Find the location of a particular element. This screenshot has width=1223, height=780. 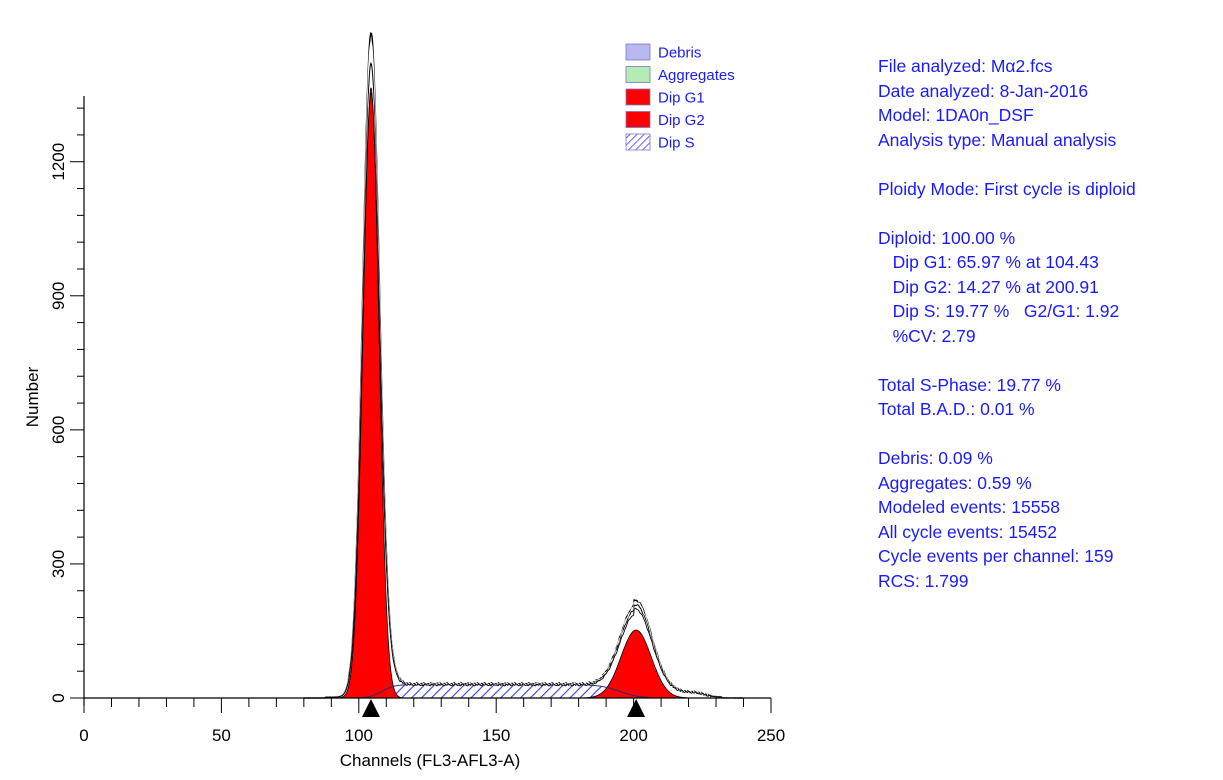

legend-label: Dip S is located at coordinates (676, 143).